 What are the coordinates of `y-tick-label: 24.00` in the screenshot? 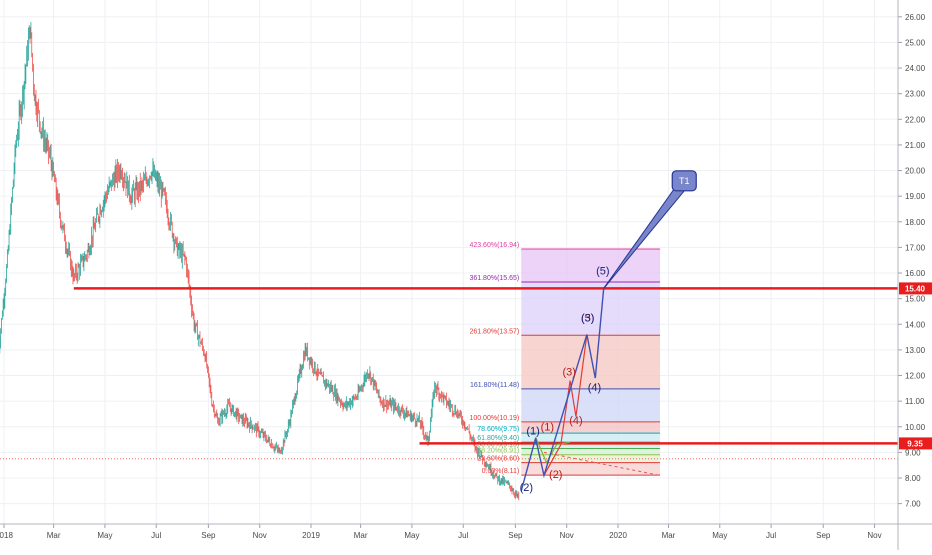 It's located at (915, 68).